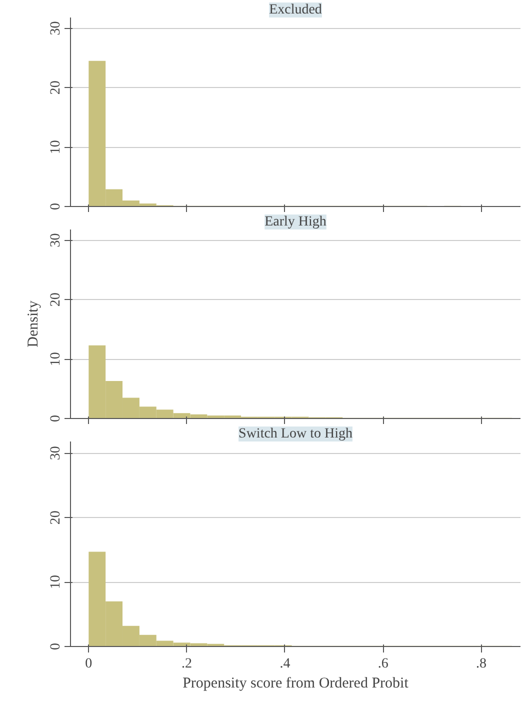 Image resolution: width=525 pixels, height=705 pixels. I want to click on x-tick-label: .2, so click(187, 664).